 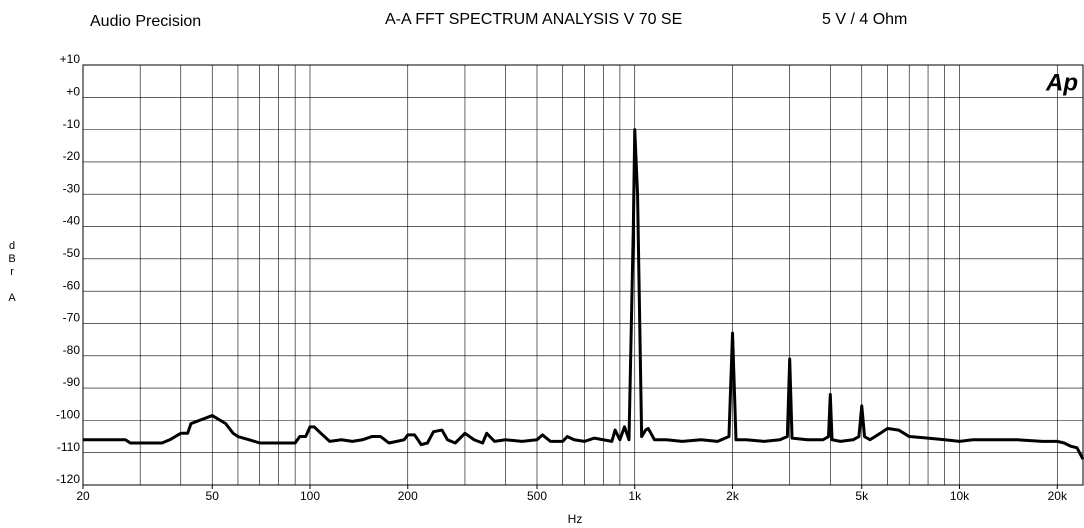 I want to click on x-tick-label: 20k, so click(x=1058, y=496).